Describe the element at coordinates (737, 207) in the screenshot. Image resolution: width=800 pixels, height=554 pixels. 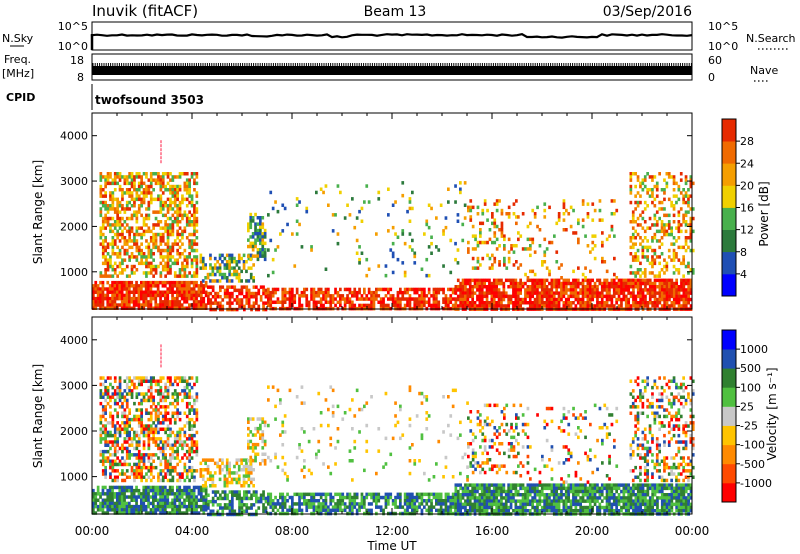
I see `power-colorbar: 28 24 20 16 12 8 4` at that location.